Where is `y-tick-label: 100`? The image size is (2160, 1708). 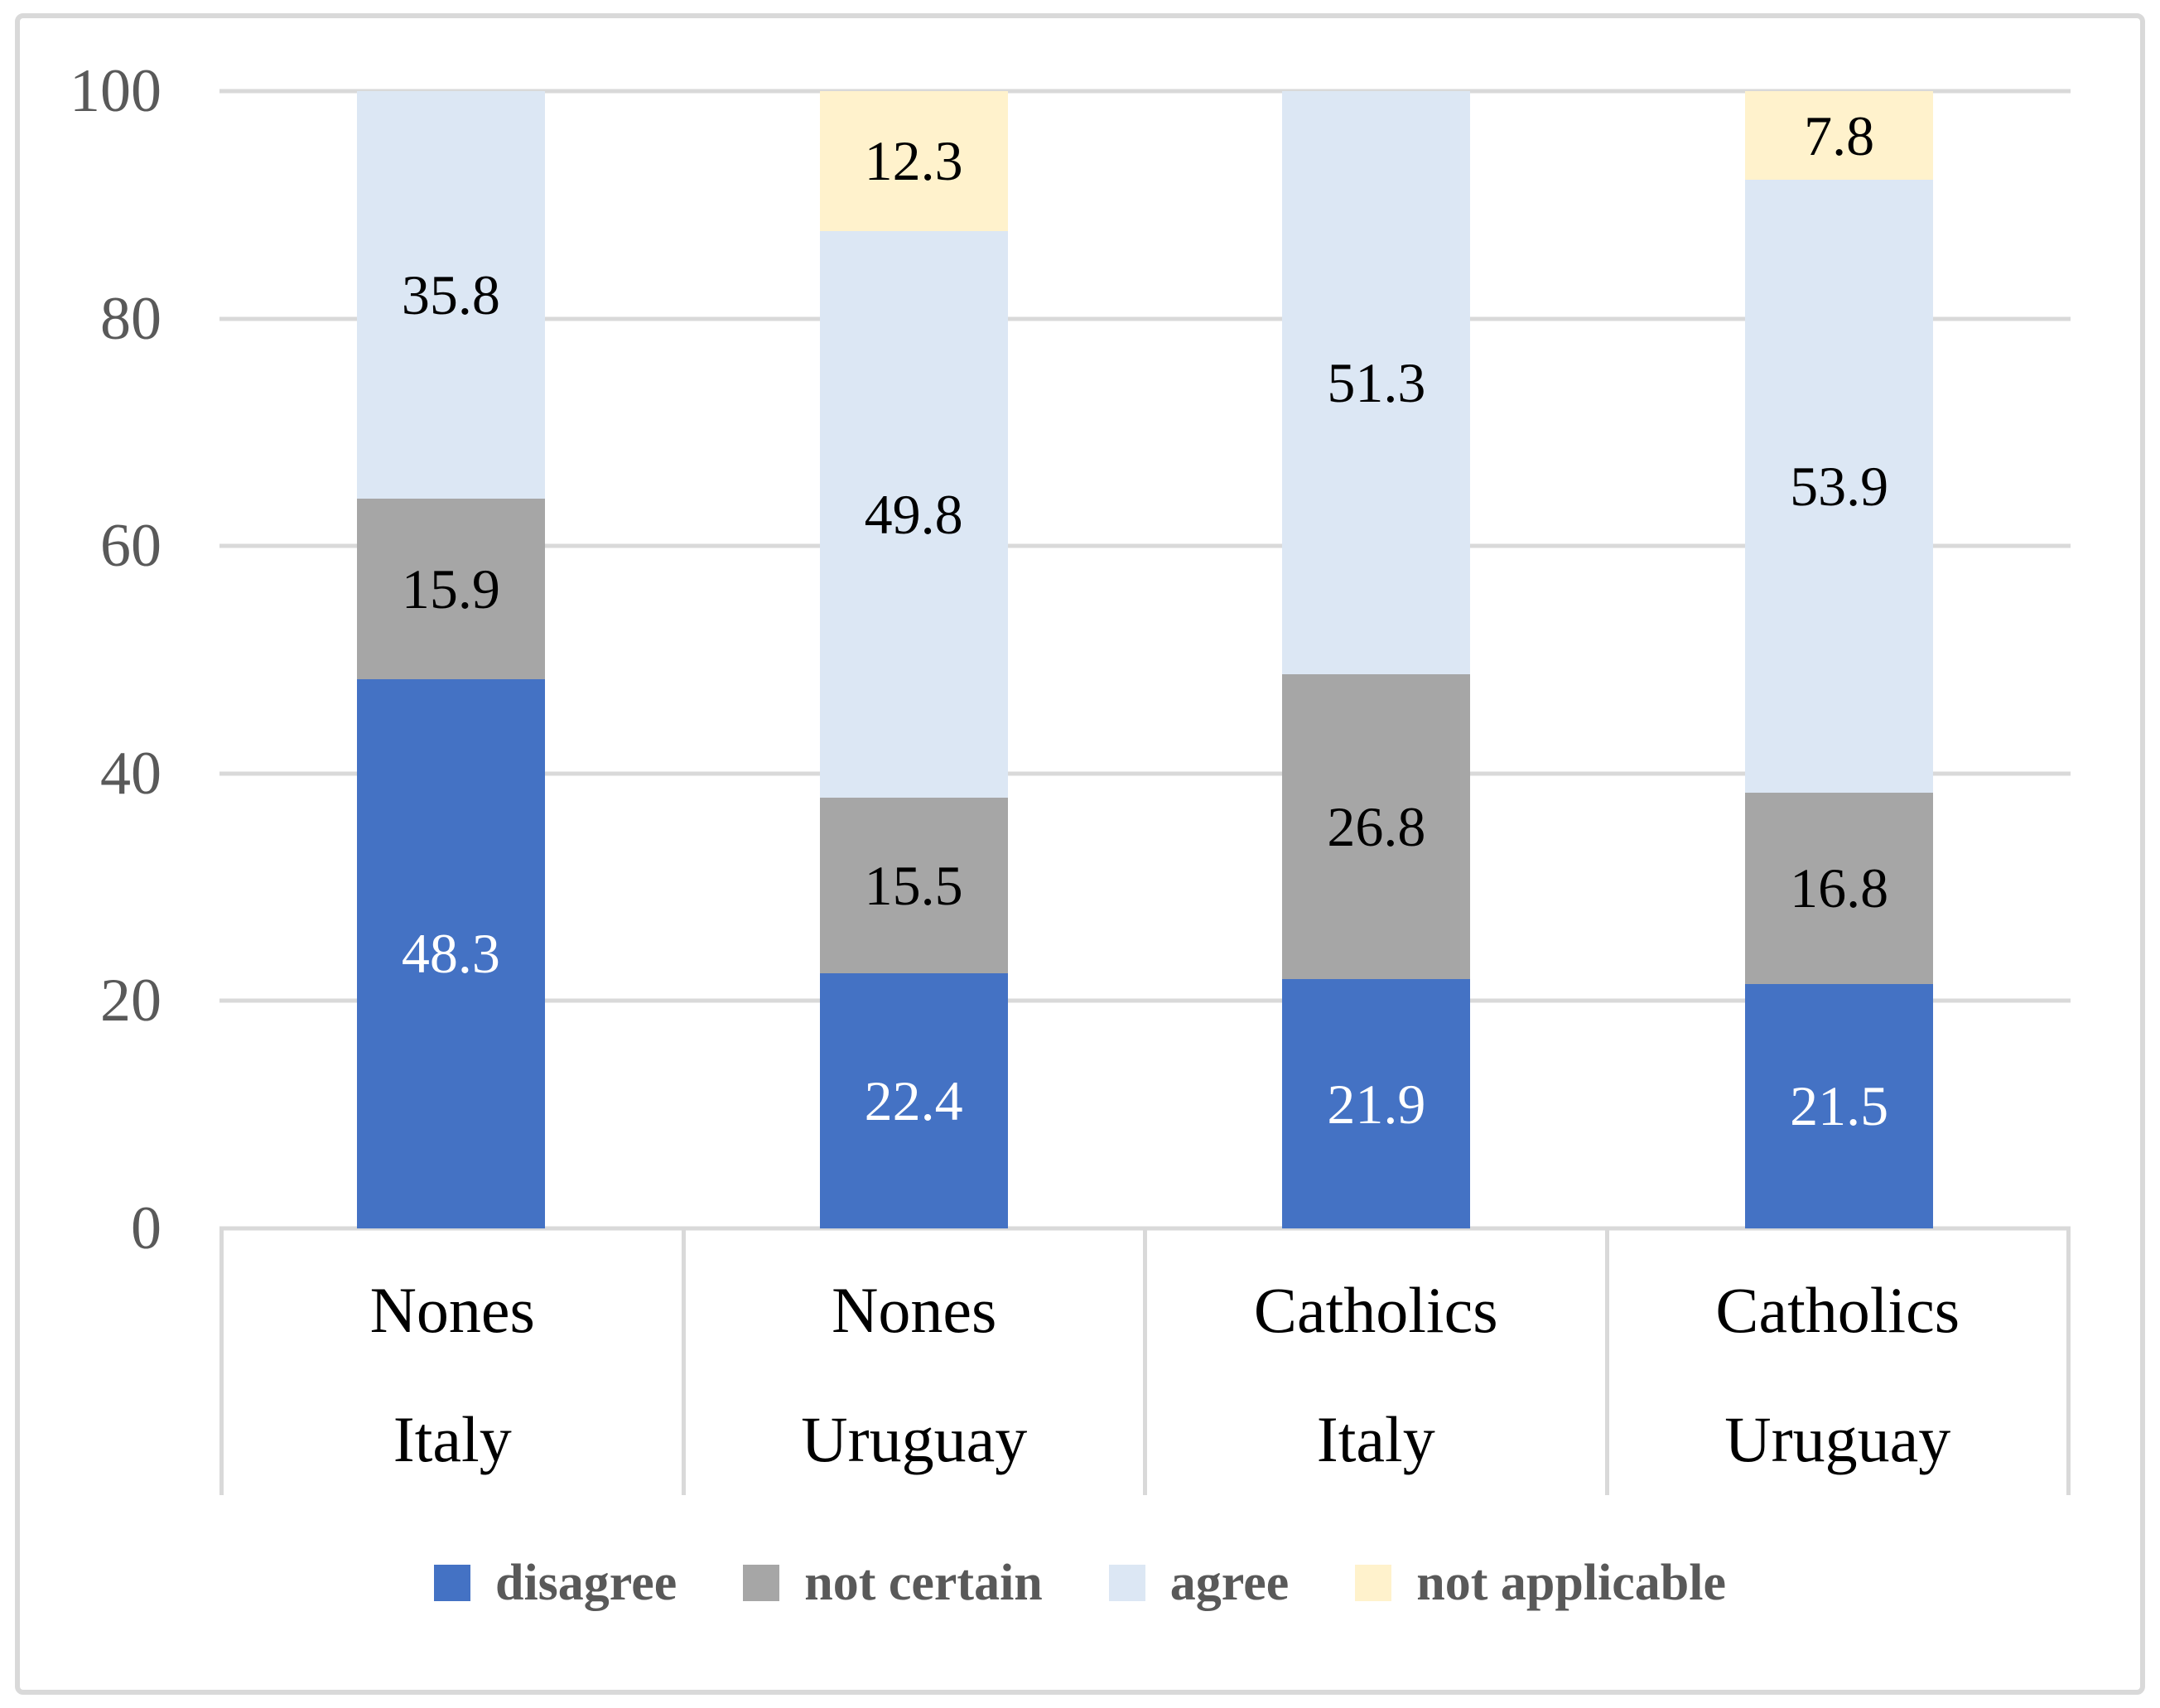
y-tick-label: 100 is located at coordinates (116, 91).